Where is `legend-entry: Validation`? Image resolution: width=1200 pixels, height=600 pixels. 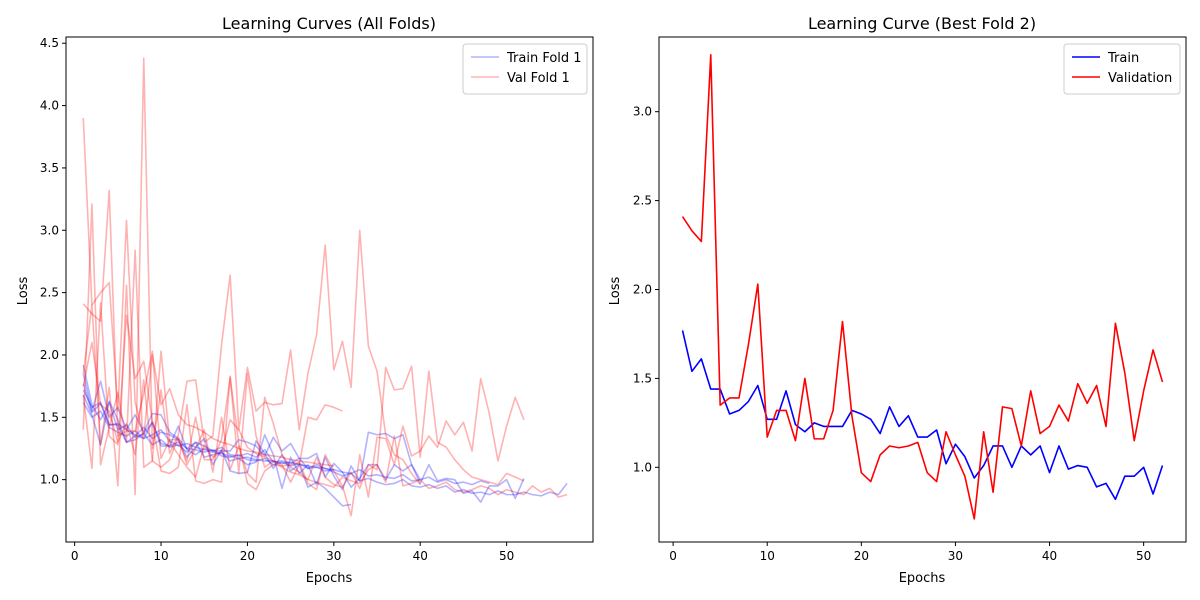
legend-entry: Validation is located at coordinates (1140, 78).